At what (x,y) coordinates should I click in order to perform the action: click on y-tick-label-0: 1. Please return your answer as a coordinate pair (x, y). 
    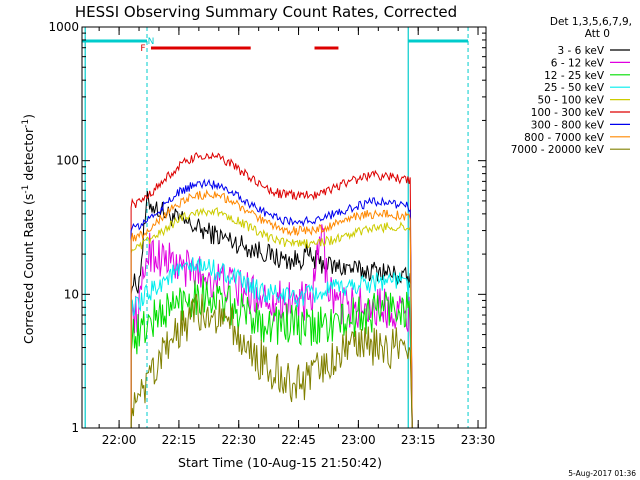
    Looking at the image, I should click on (75, 428).